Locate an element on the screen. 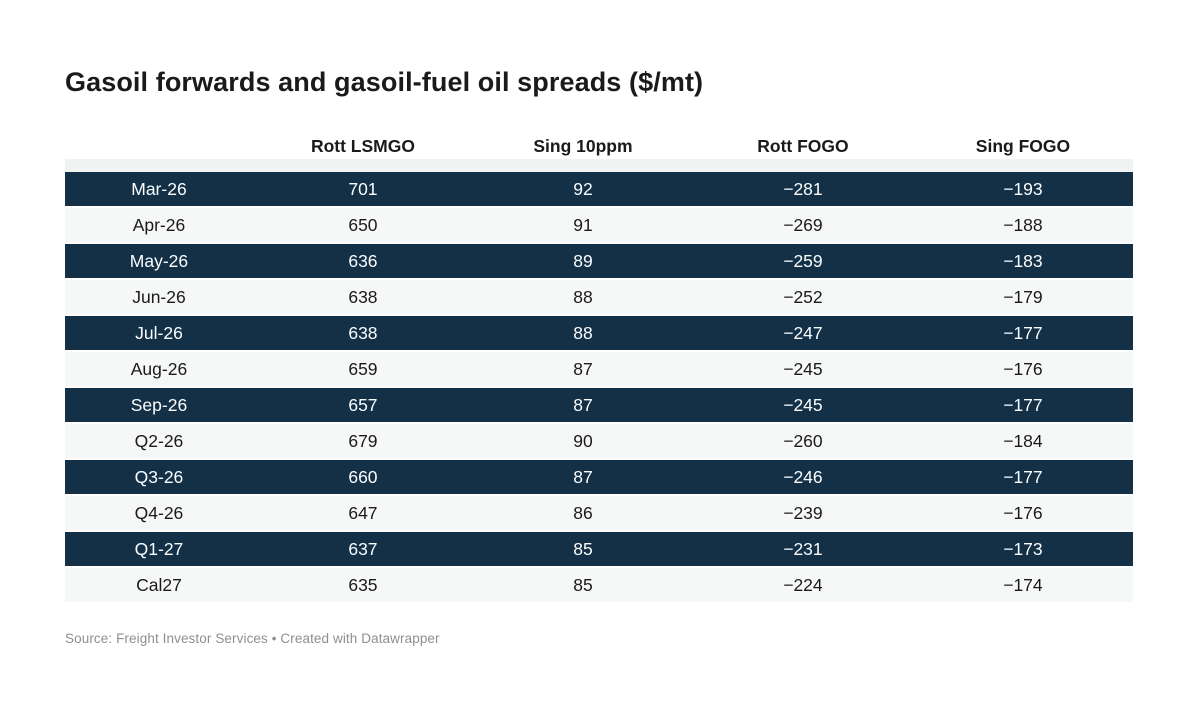  row-label: Sep-26 is located at coordinates (159, 404).